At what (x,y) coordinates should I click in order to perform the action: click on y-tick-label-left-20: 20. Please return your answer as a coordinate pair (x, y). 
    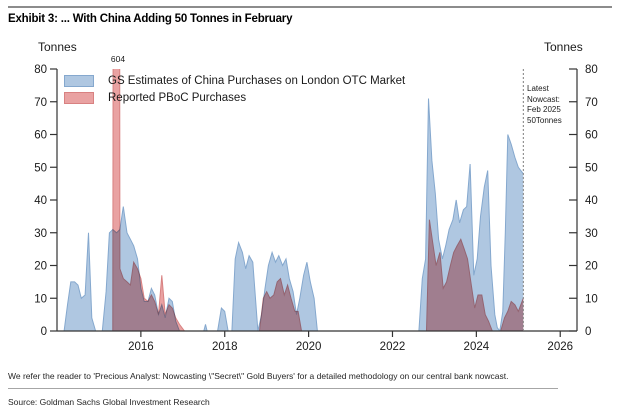
    Looking at the image, I should click on (40, 267).